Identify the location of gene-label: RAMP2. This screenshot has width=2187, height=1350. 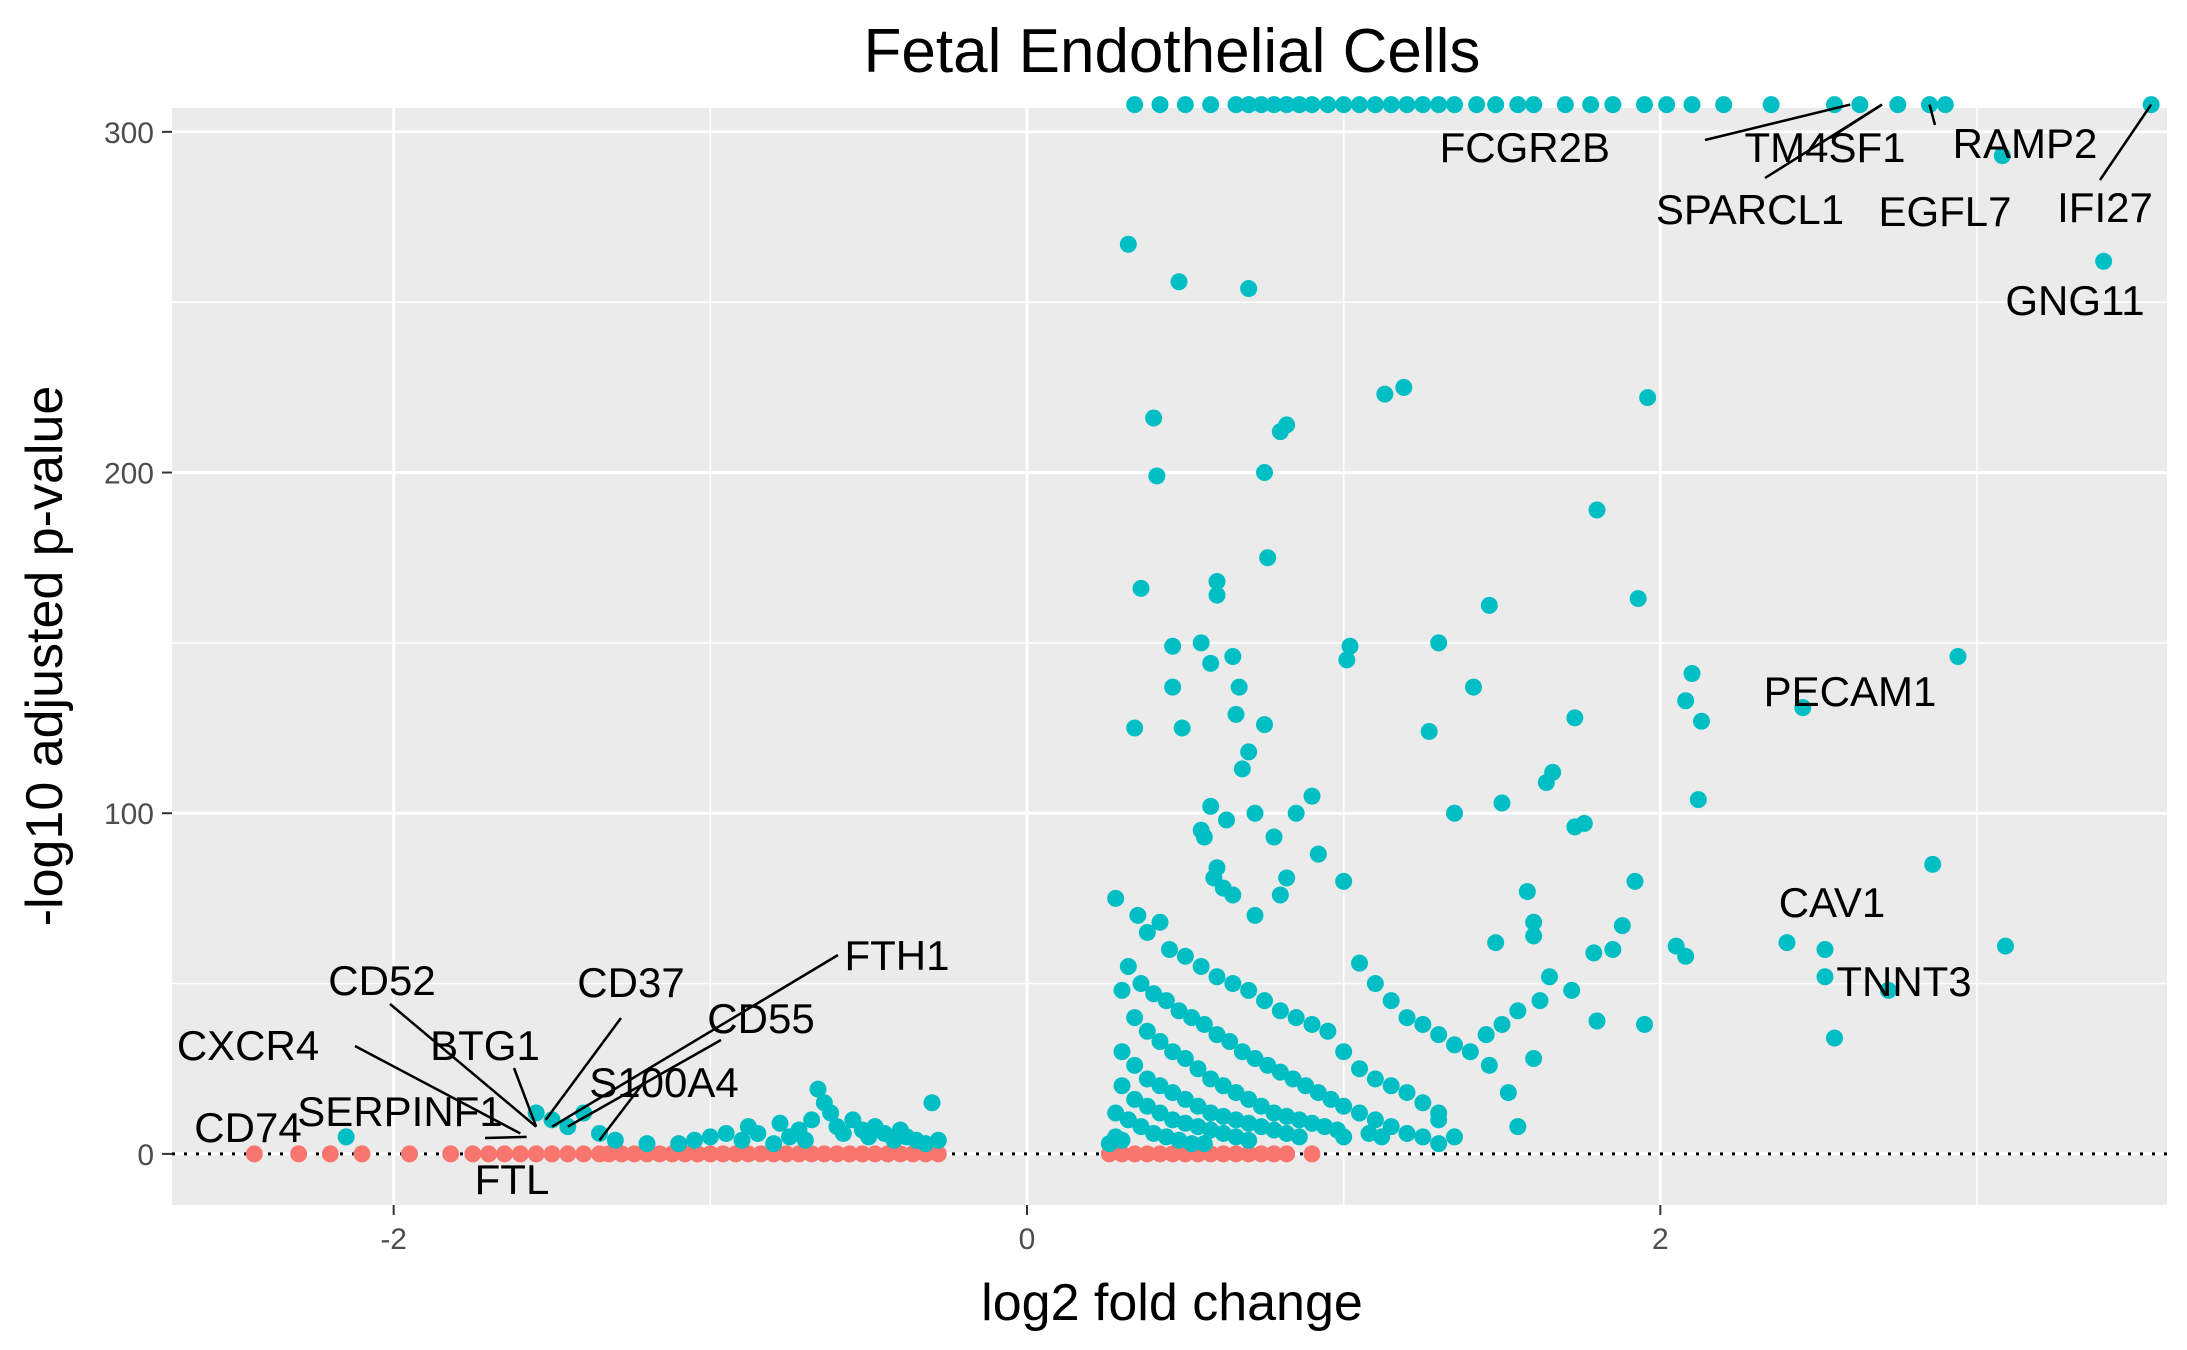
(2025, 143).